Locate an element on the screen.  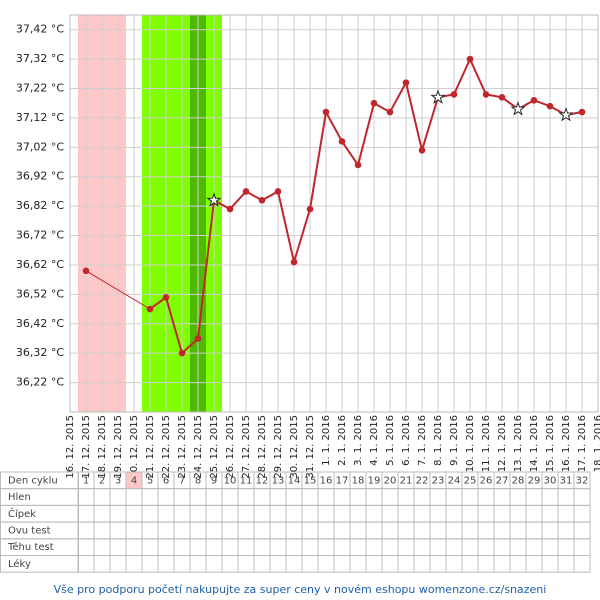
cycle-day: 23 is located at coordinates (438, 480).